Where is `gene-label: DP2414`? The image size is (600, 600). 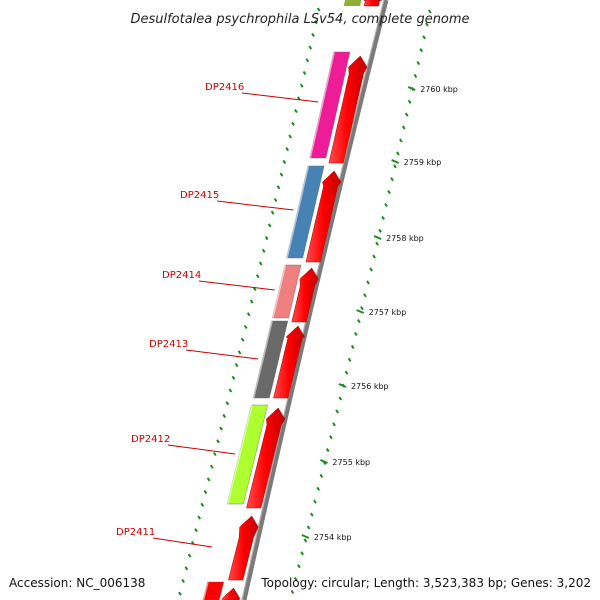
gene-label: DP2414 is located at coordinates (181, 275).